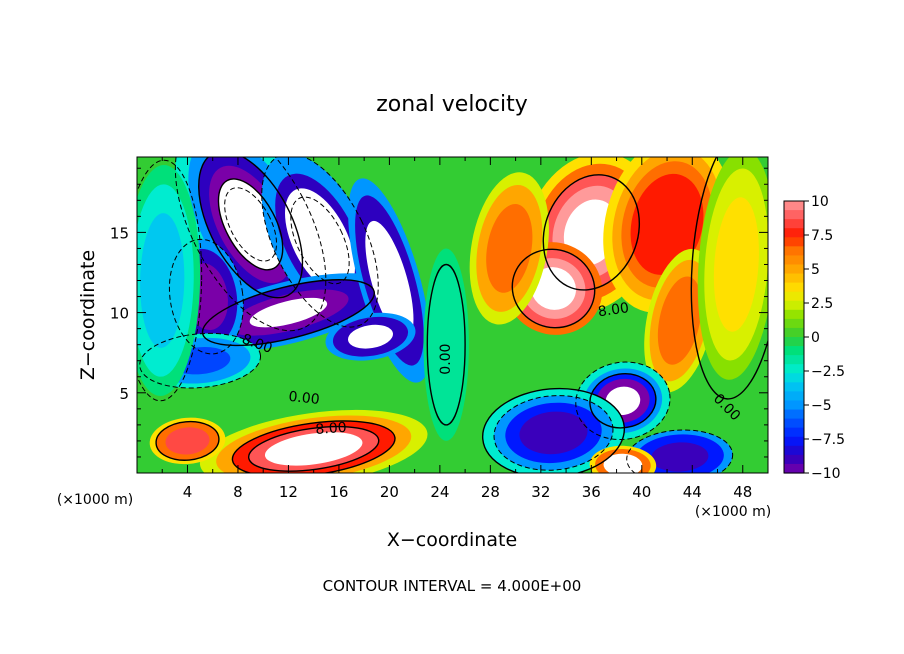 The height and width of the screenshot is (654, 904). Describe the element at coordinates (692, 492) in the screenshot. I see `x-tick-label: 44` at that location.